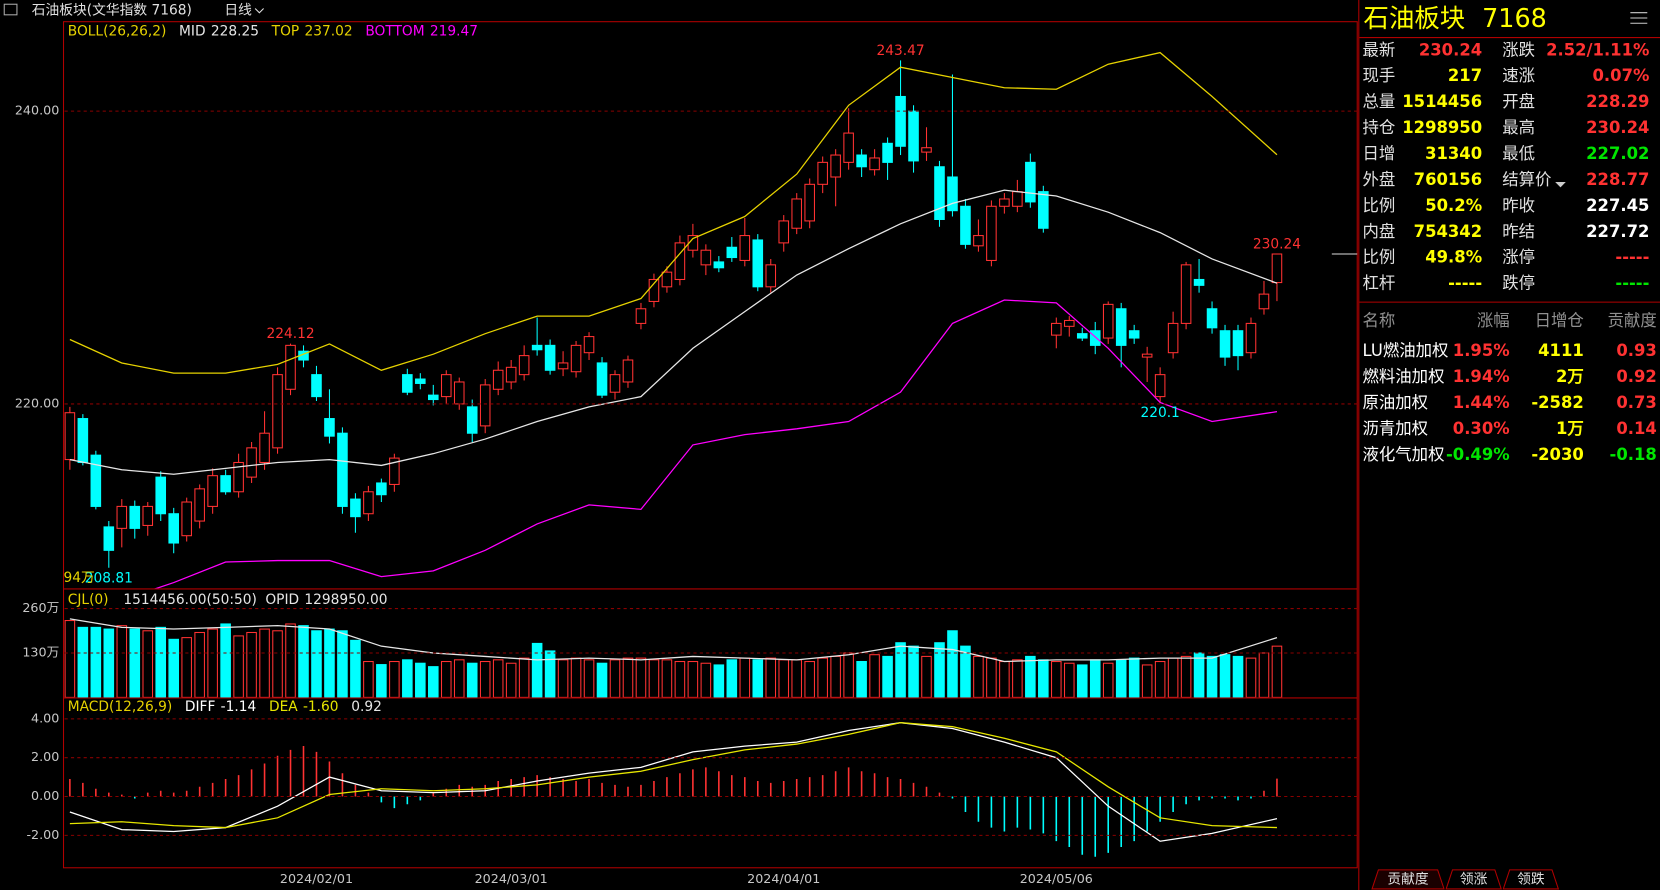  Describe the element at coordinates (1481, 376) in the screenshot. I see `table-cell: 1.94%` at that location.